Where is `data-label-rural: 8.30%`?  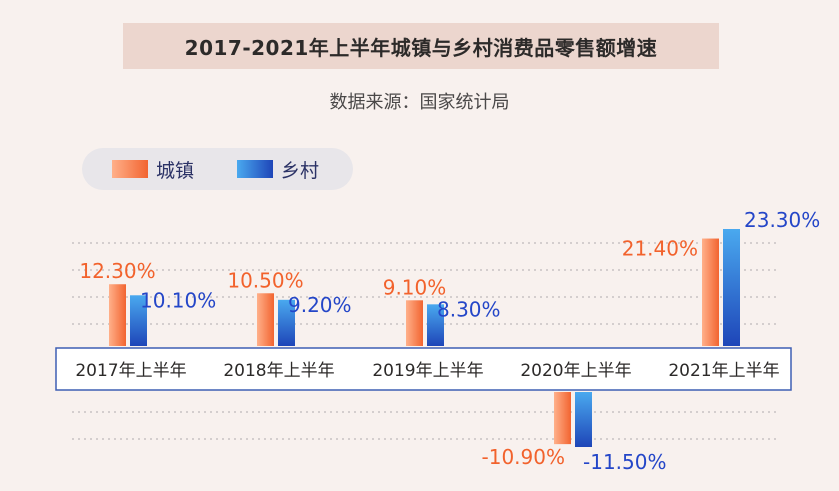
data-label-rural: 8.30% is located at coordinates (469, 309).